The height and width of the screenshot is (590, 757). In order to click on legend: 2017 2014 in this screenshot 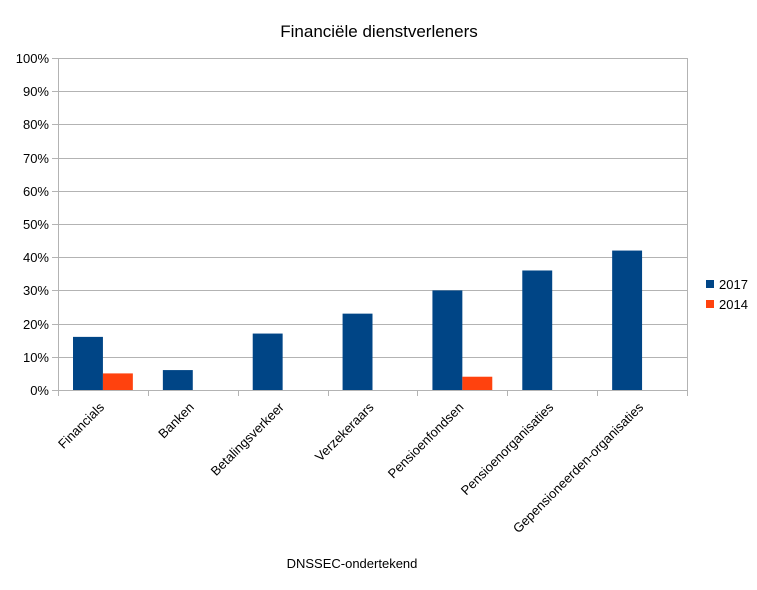, I will do `click(727, 294)`.